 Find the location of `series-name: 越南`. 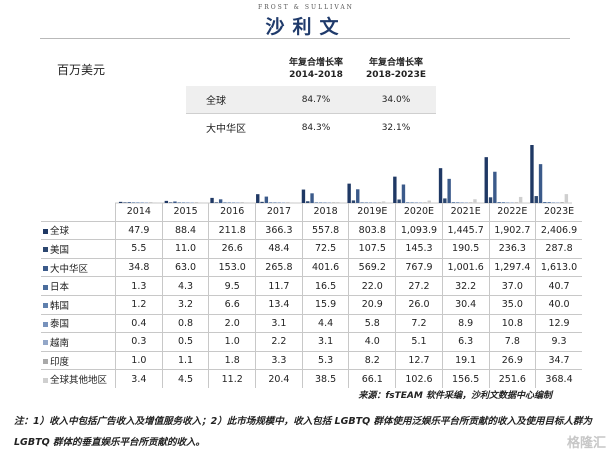

series-name: 越南 is located at coordinates (60, 343).